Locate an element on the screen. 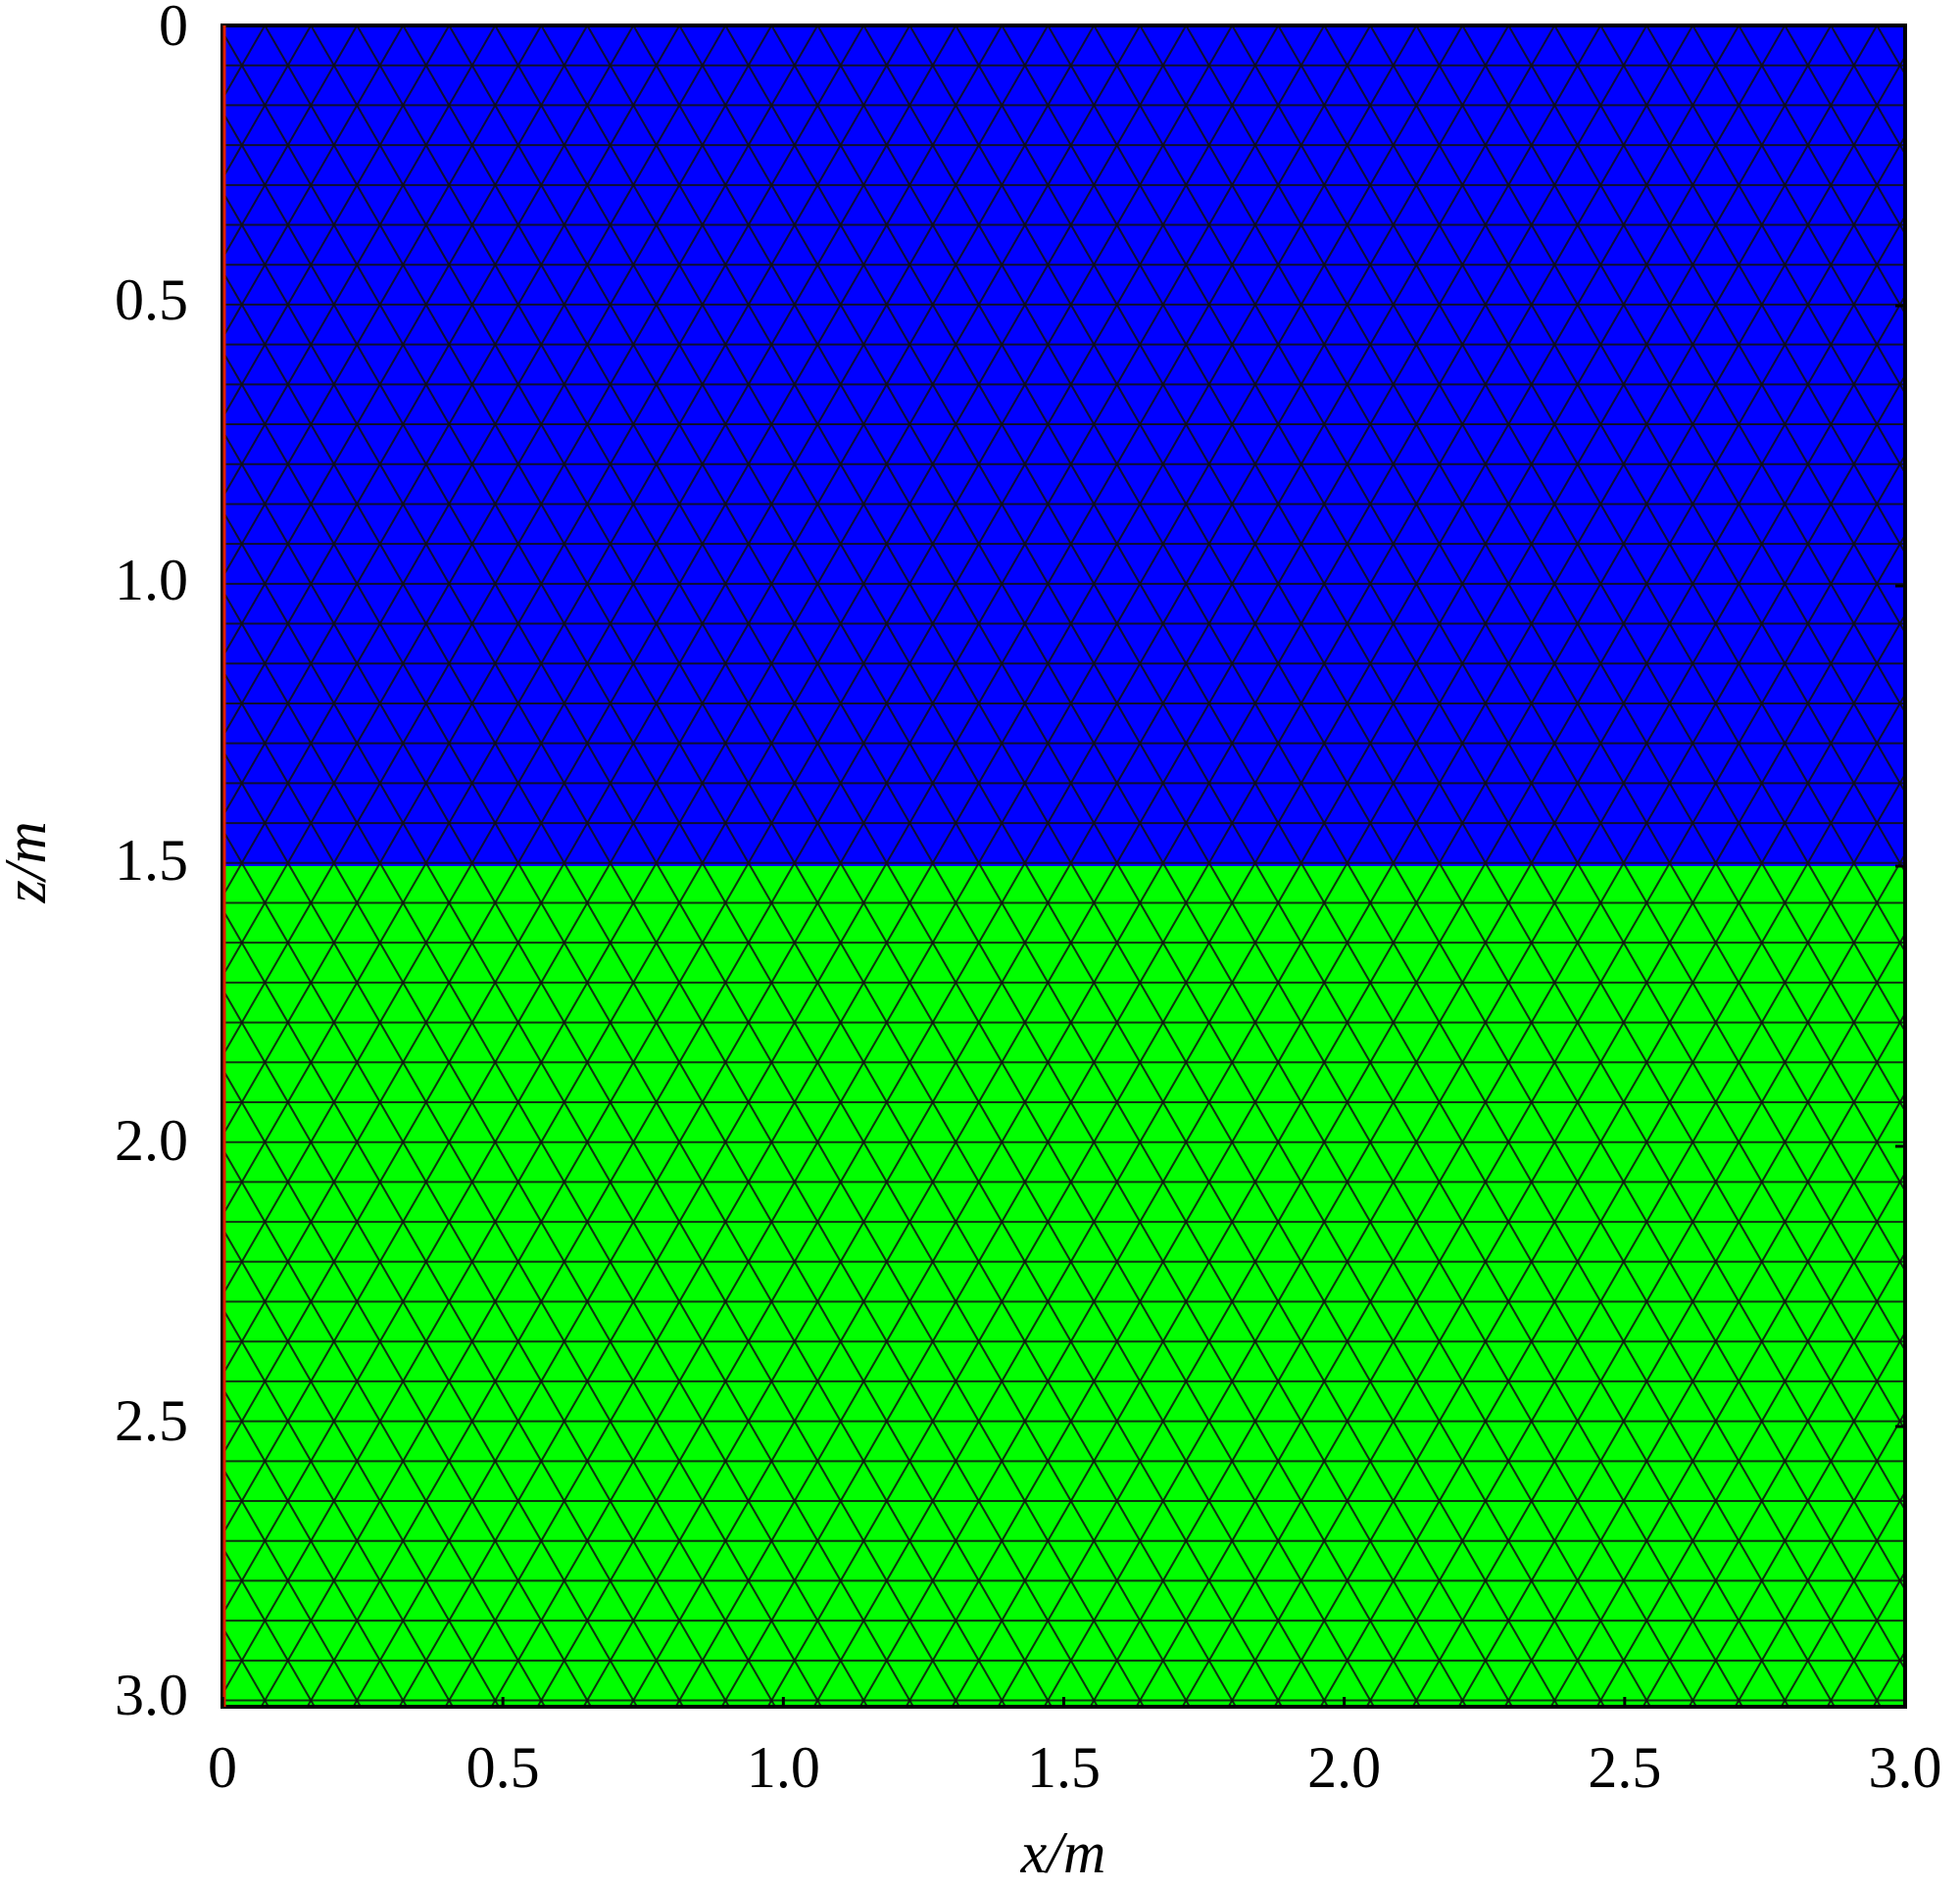 Image resolution: width=1960 pixels, height=1888 pixels. x-axis-title: x/m is located at coordinates (1063, 1852).